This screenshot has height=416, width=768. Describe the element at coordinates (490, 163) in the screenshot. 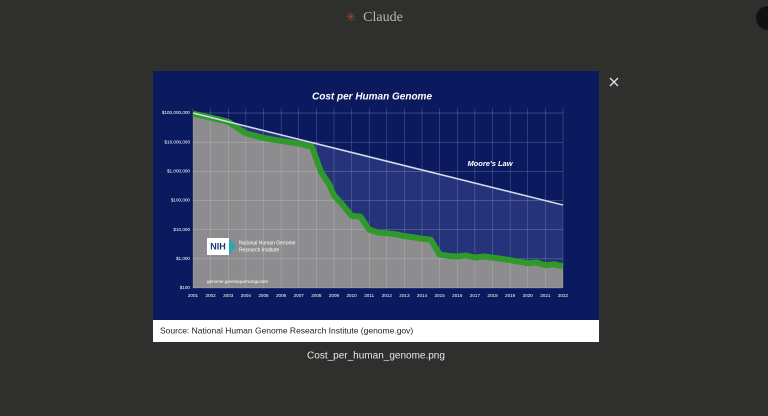

I see `series-label: Moore's Law` at that location.